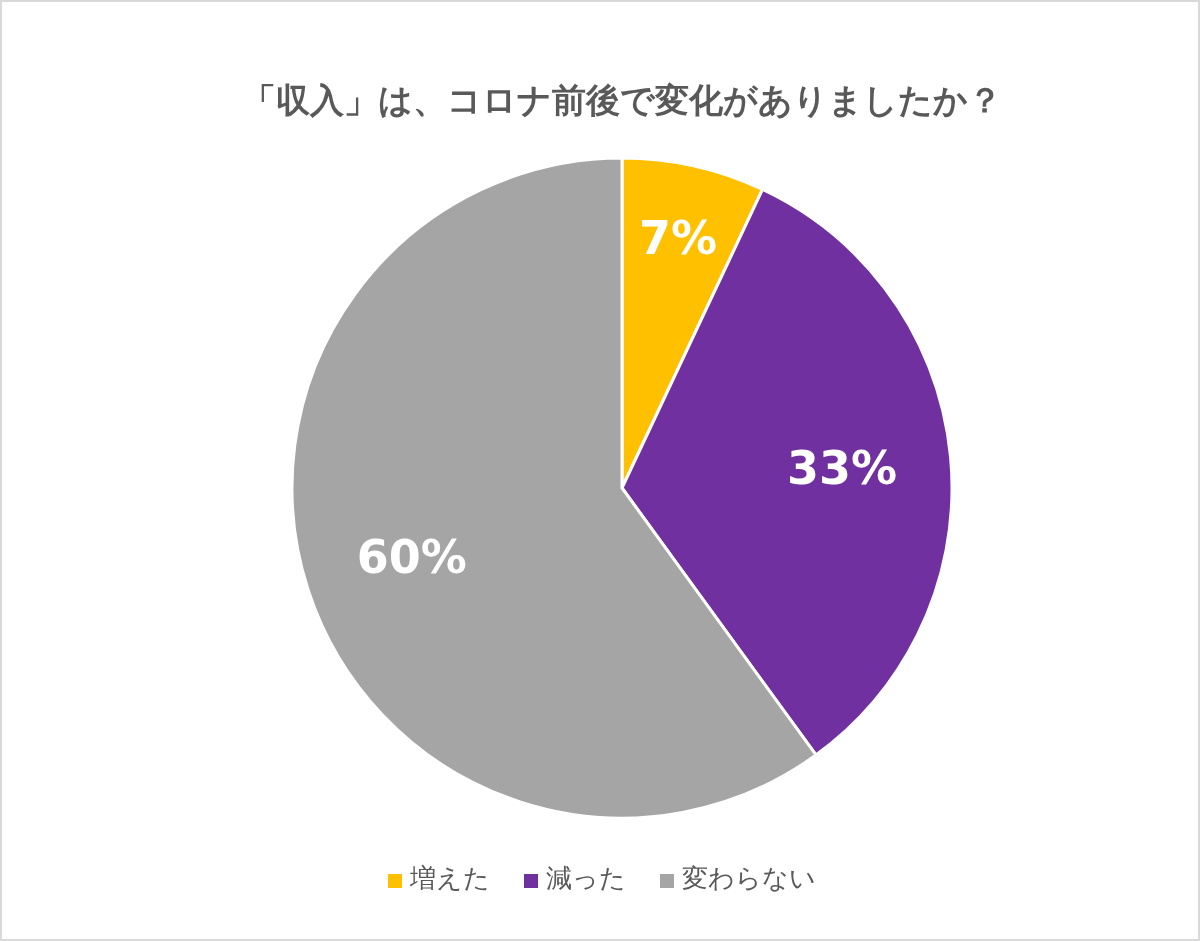 Image resolution: width=1200 pixels, height=941 pixels. Describe the element at coordinates (749, 878) in the screenshot. I see `legend-label: 変わらない` at that location.